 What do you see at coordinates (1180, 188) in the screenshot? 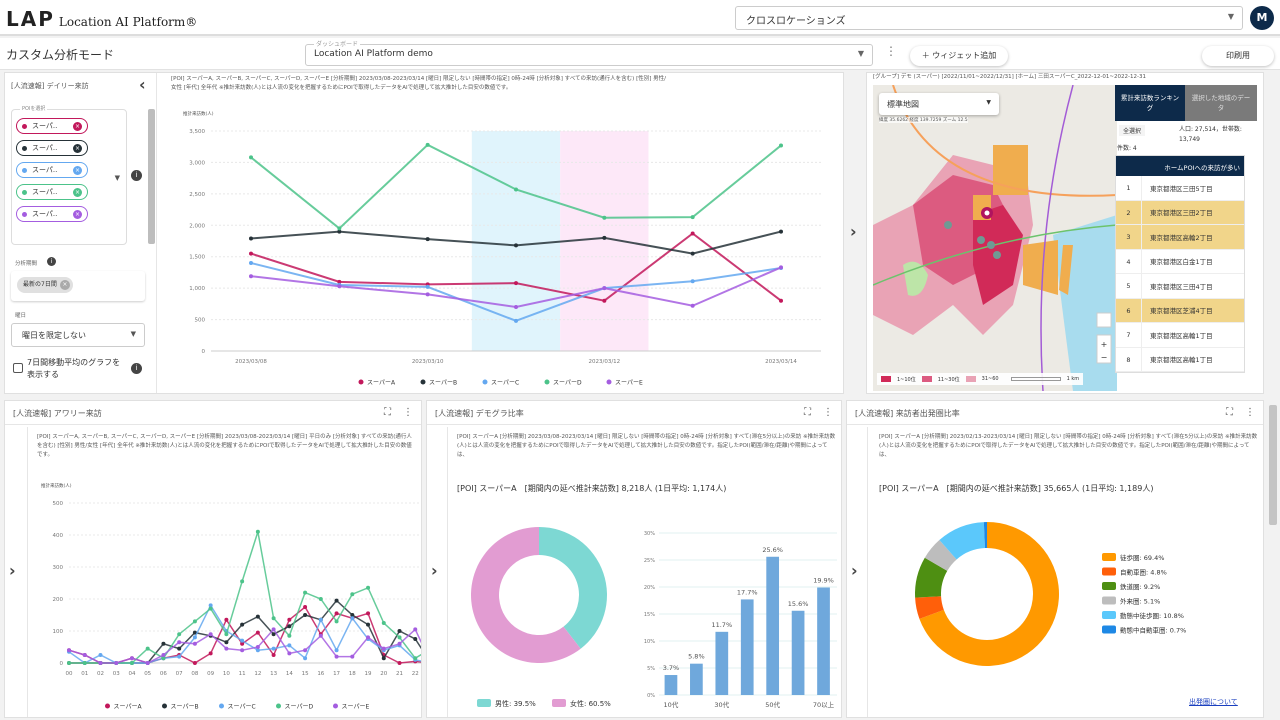
I see `table-row: 1 東京都港区三田5丁目` at bounding box center [1180, 188].